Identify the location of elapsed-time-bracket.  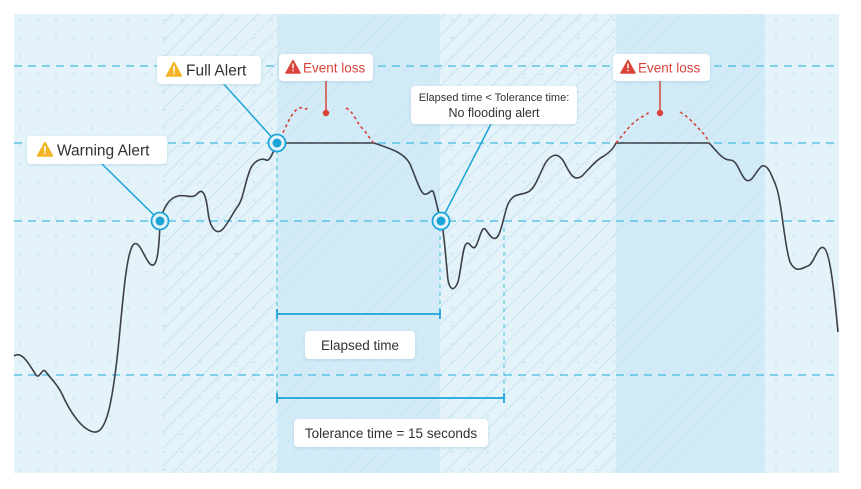
(358, 314).